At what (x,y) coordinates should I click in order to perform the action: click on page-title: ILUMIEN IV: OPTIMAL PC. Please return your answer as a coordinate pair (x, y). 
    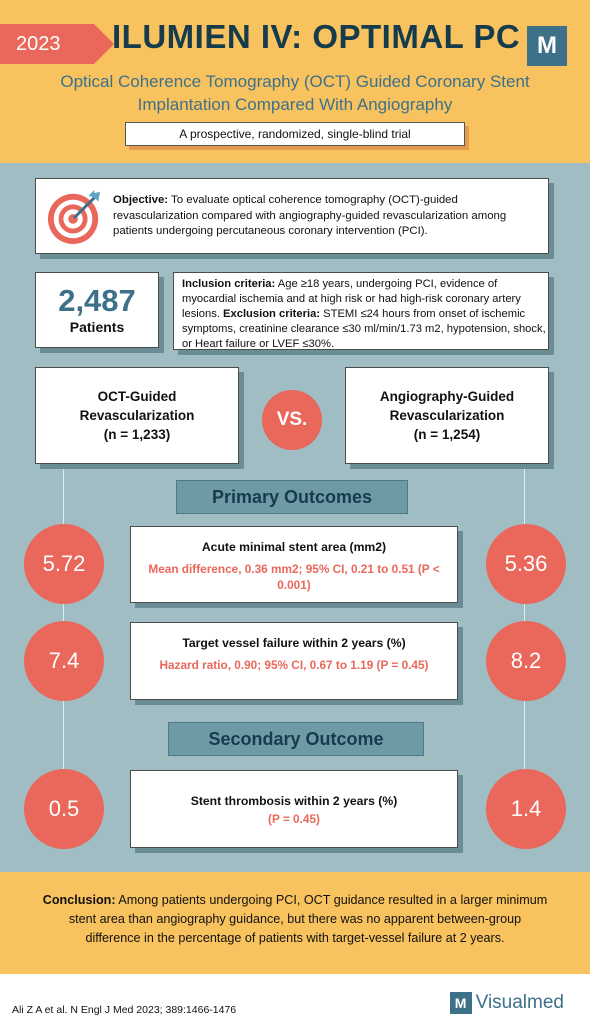
    Looking at the image, I should click on (316, 36).